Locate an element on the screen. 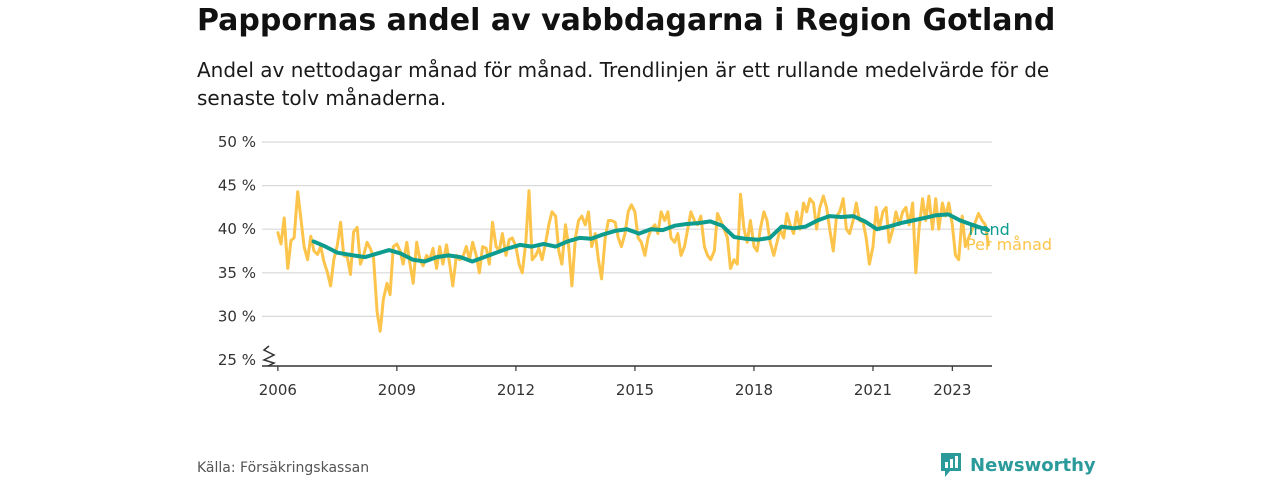  axis-break-zigzag is located at coordinates (269, 356).